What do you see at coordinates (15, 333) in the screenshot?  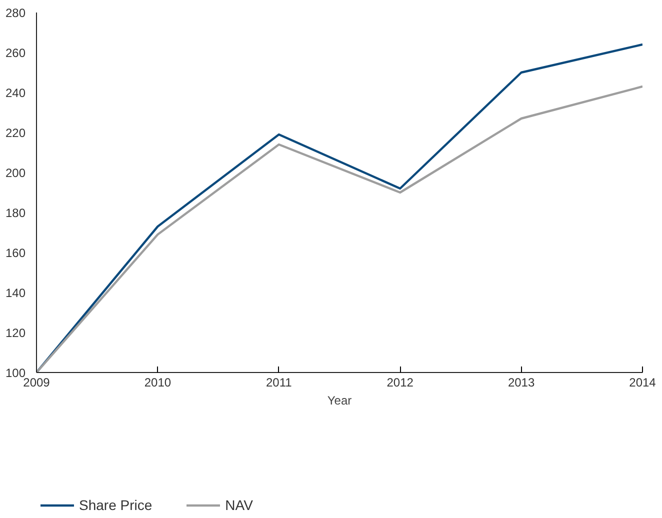 I see `y-tick-label: 120` at bounding box center [15, 333].